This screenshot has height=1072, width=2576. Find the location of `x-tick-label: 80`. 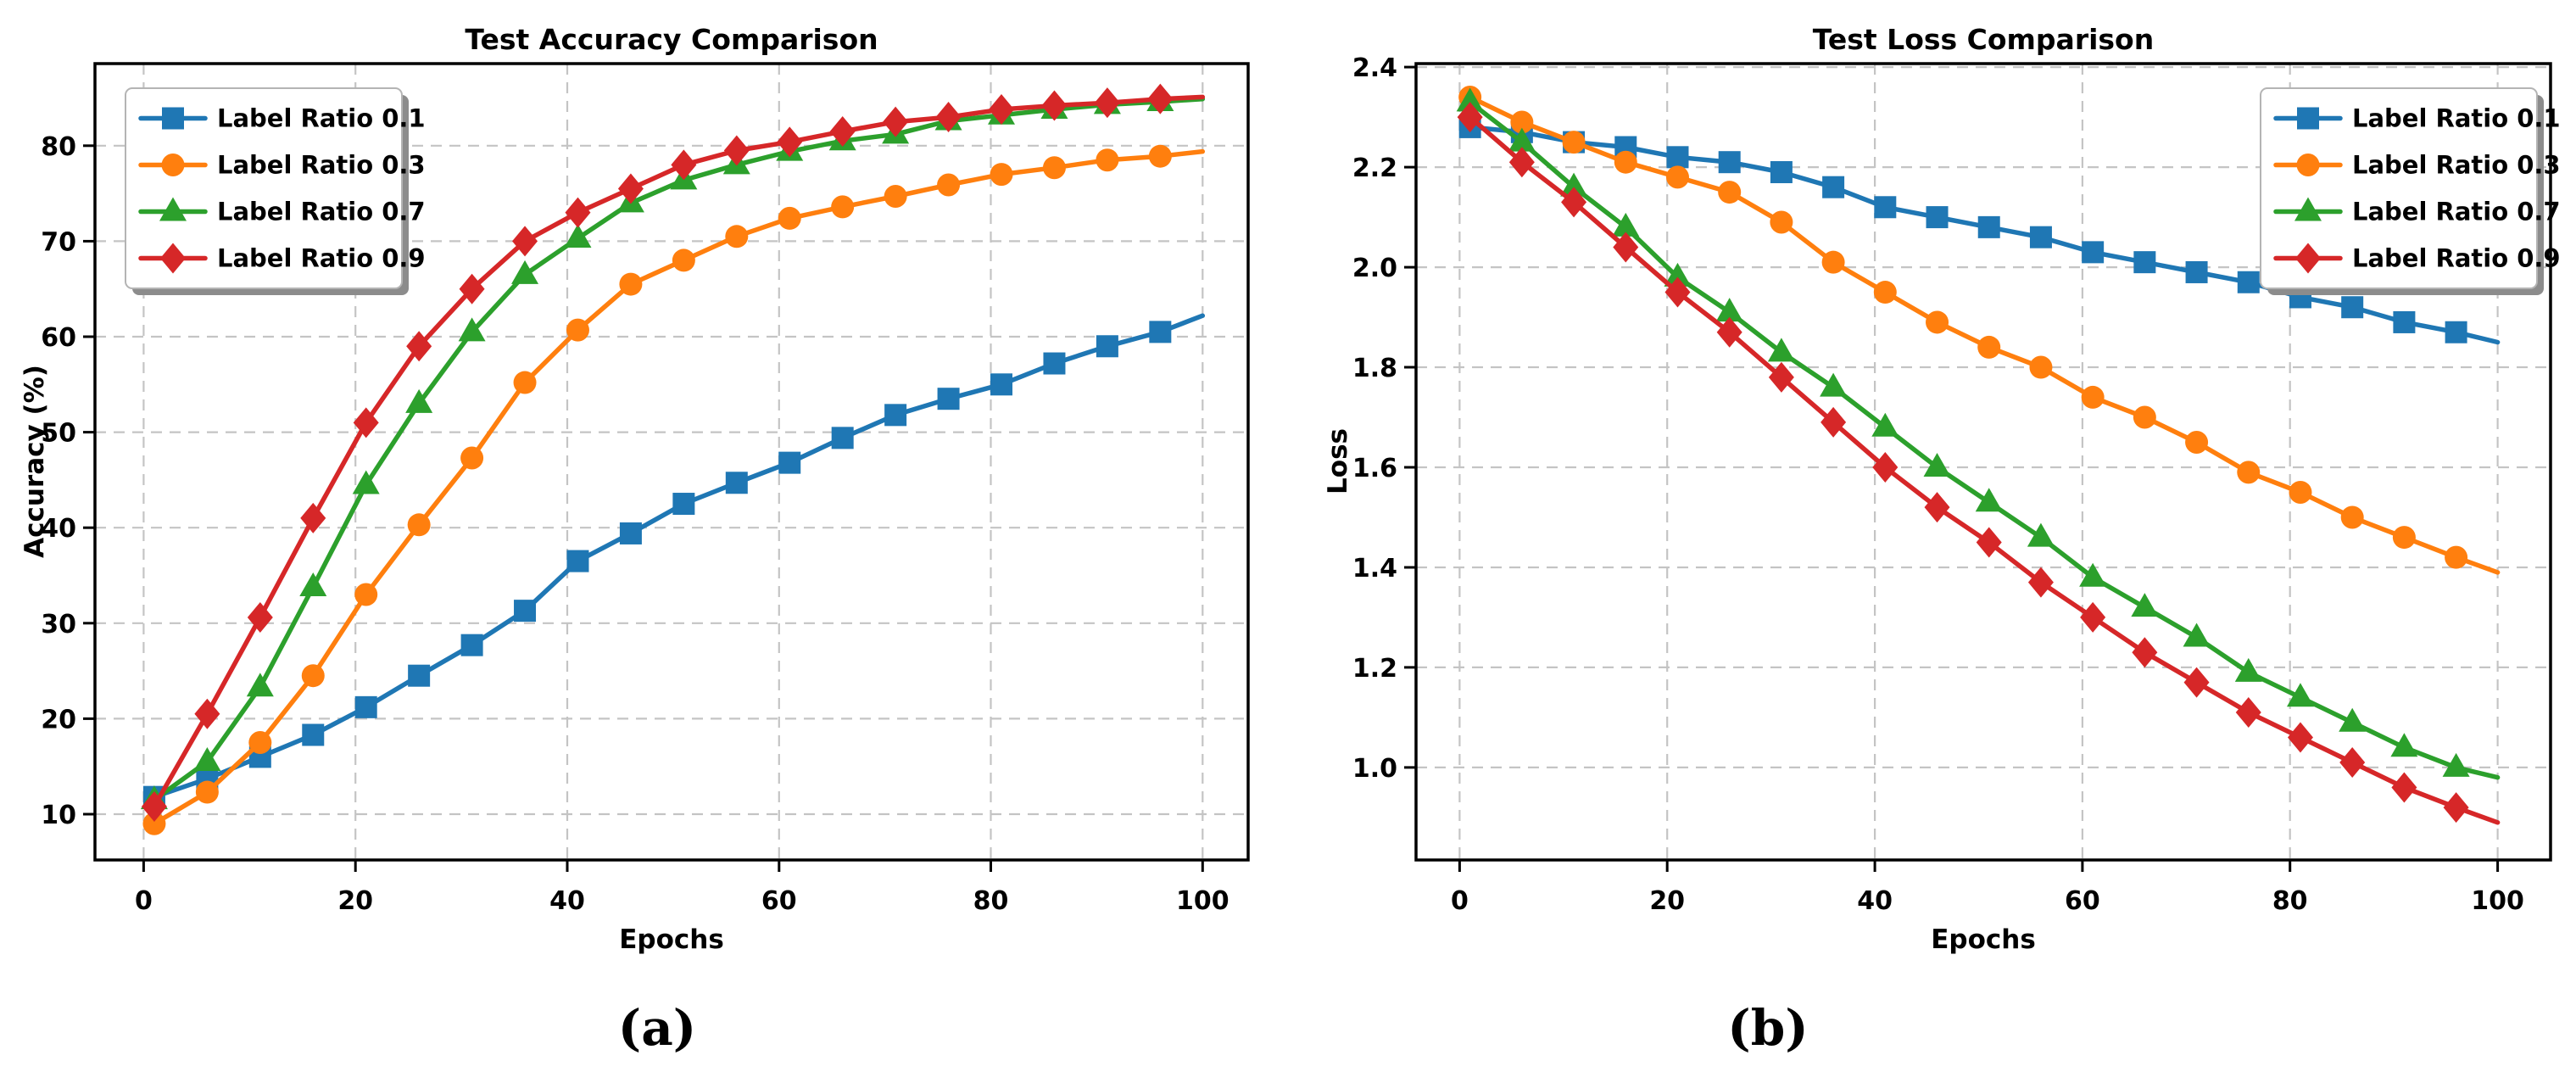

x-tick-label: 80 is located at coordinates (2290, 901).